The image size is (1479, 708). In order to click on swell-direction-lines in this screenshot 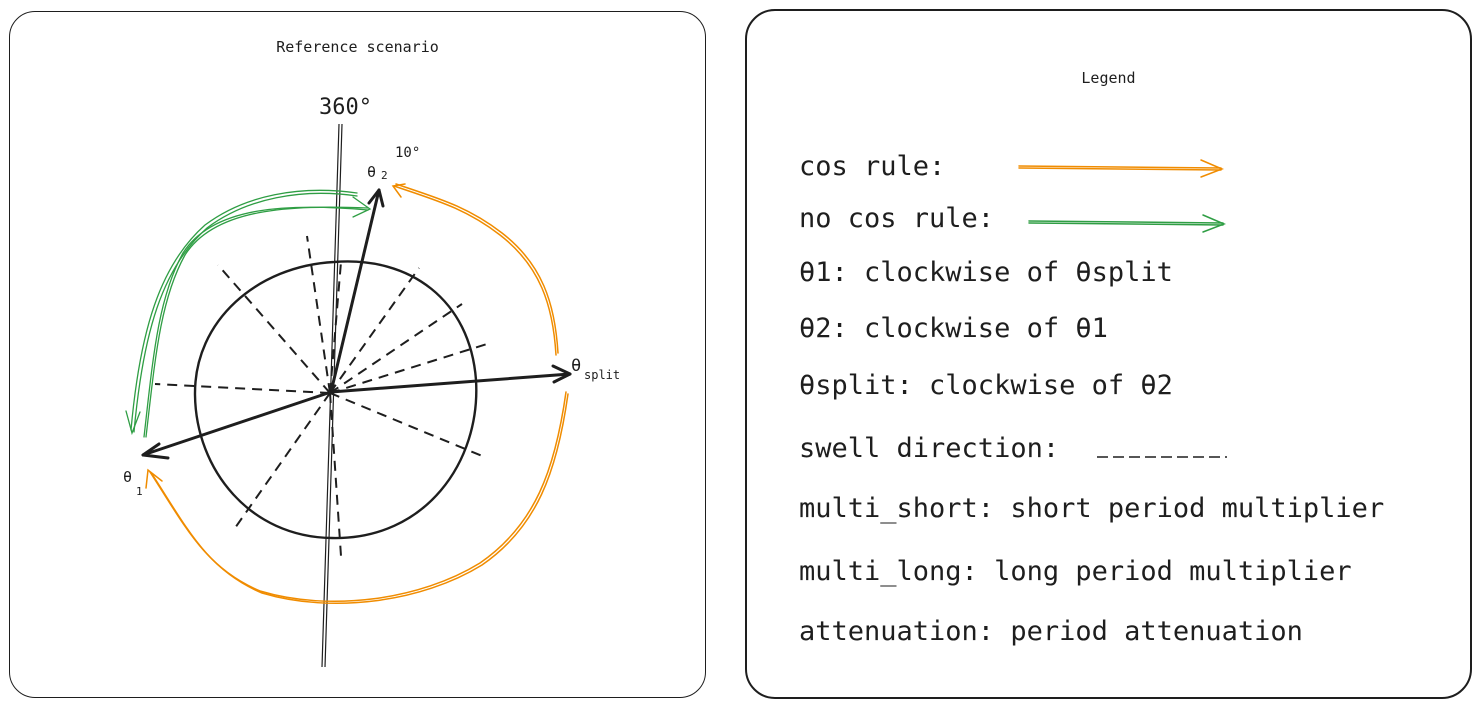, I will do `click(321, 396)`.